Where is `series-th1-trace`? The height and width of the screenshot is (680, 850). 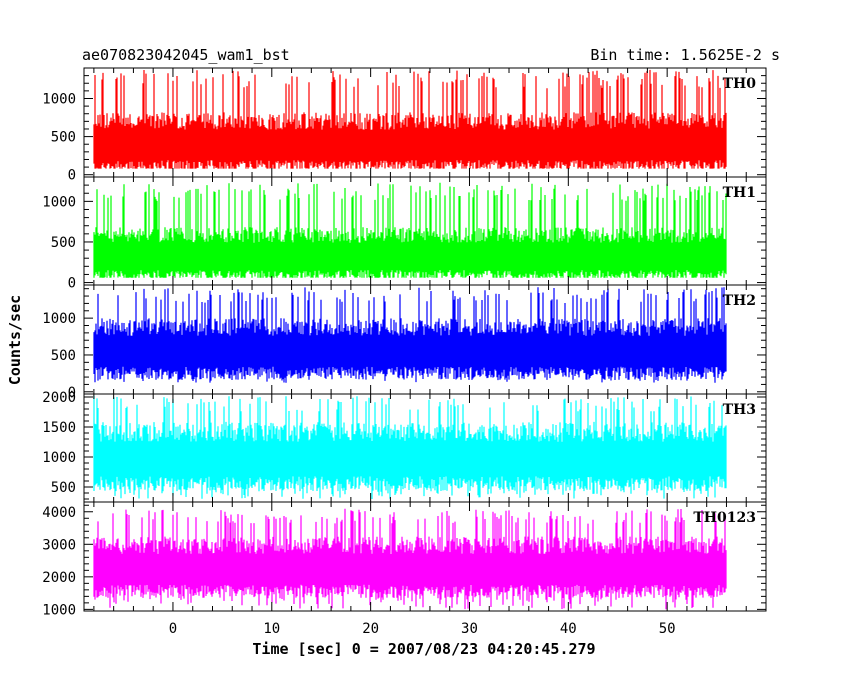 series-th1-trace is located at coordinates (410, 230).